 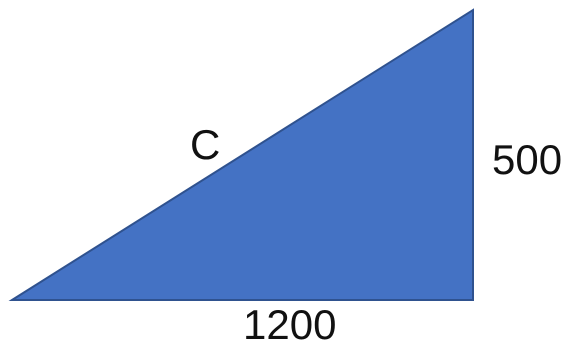 What do you see at coordinates (289, 323) in the screenshot?
I see `base-label: 1200` at bounding box center [289, 323].